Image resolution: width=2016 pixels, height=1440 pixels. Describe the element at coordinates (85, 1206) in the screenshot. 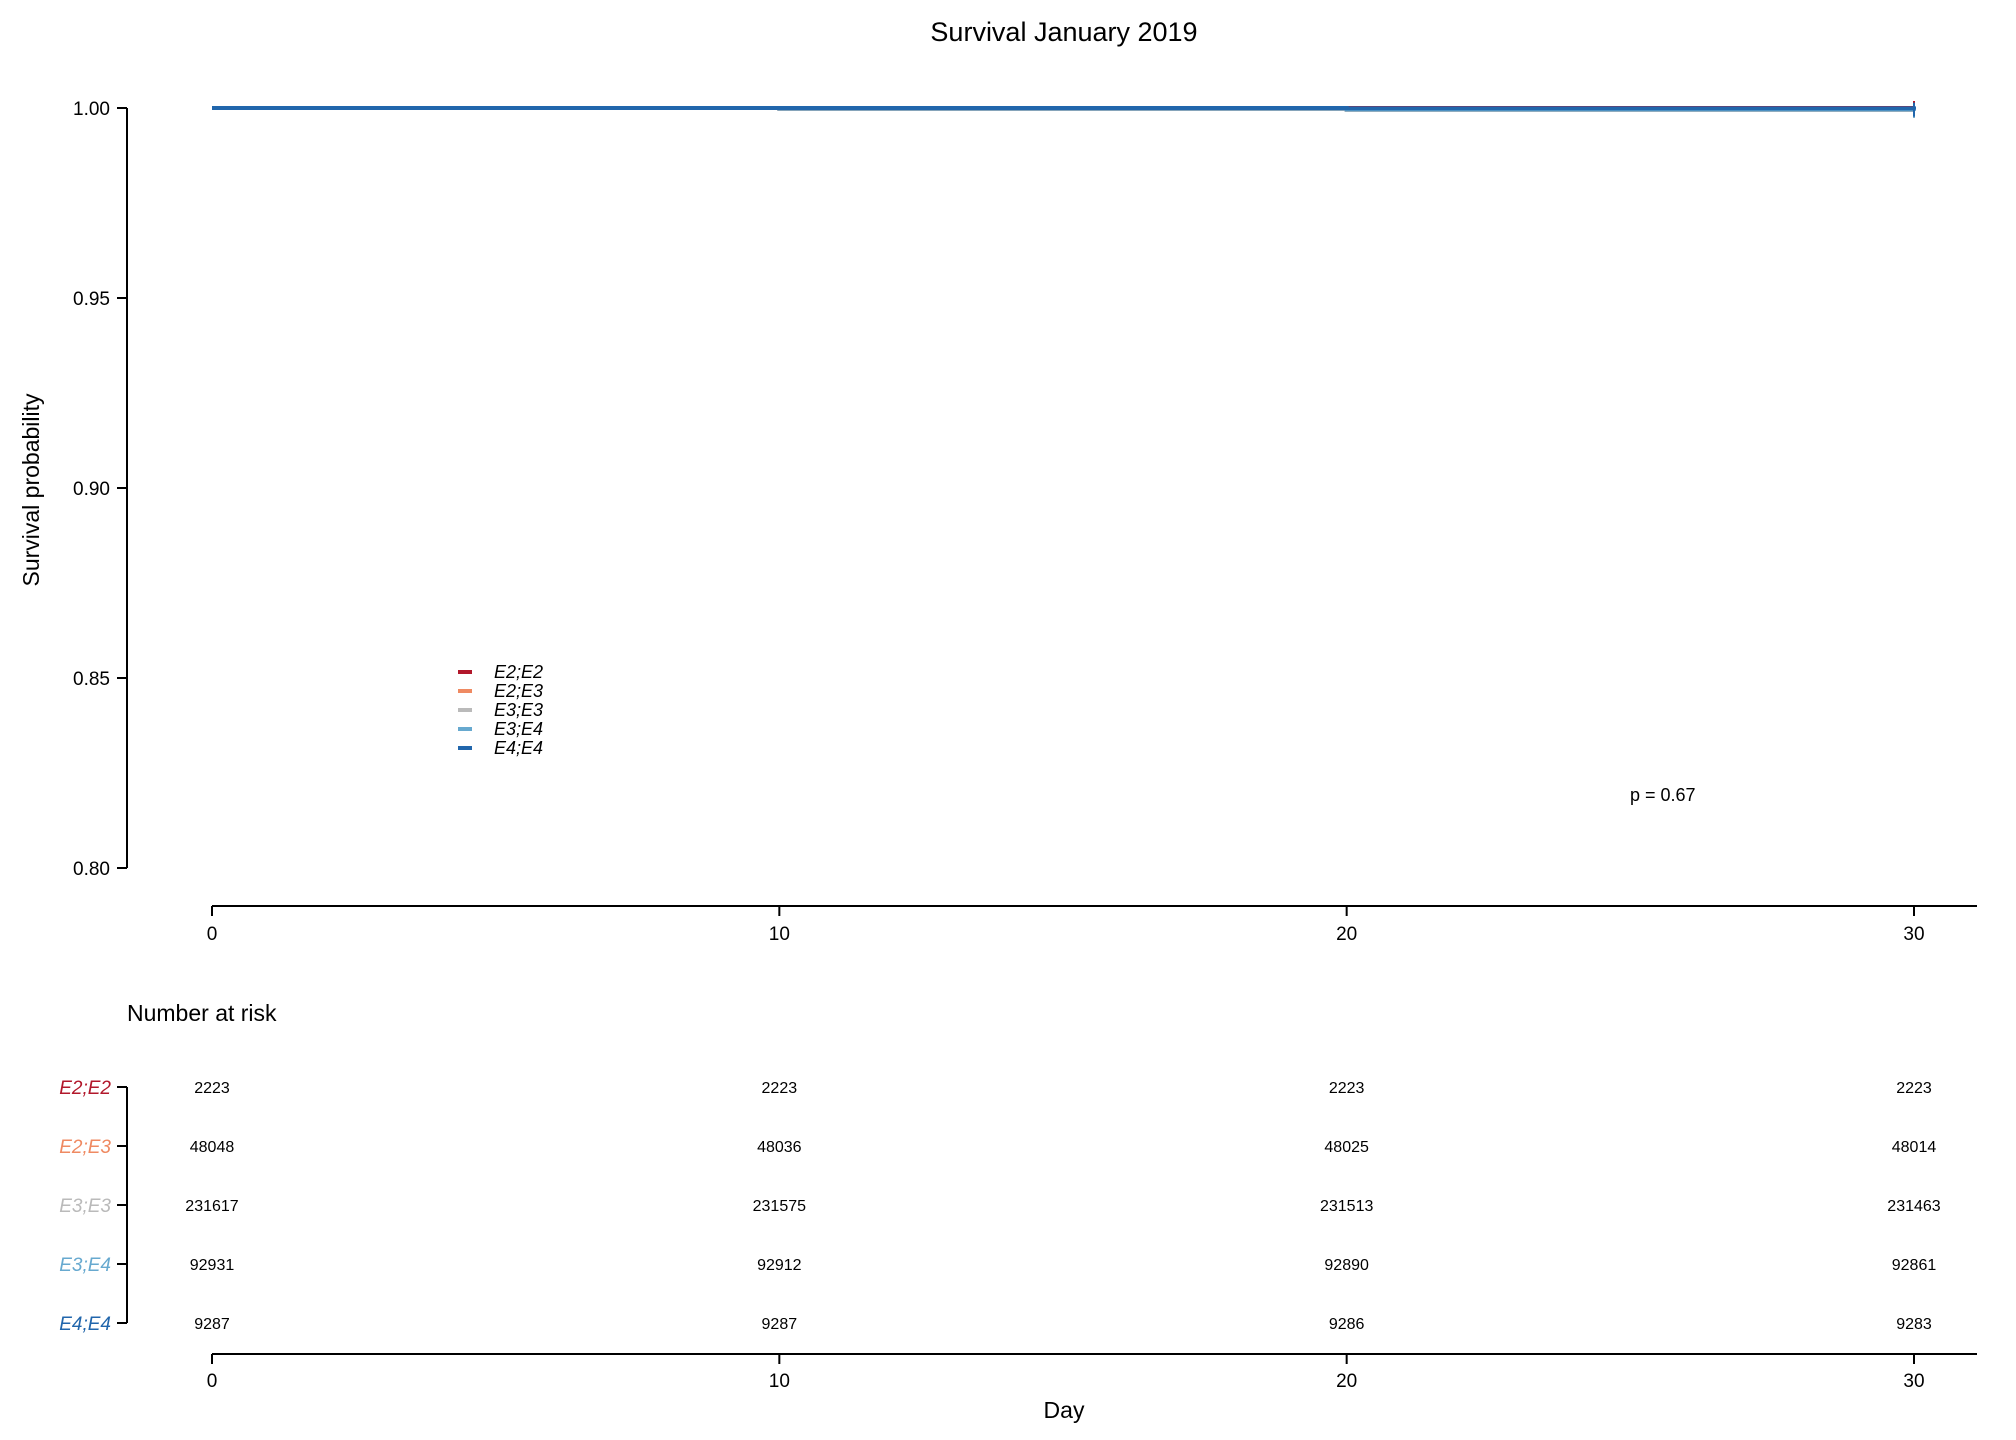

I see `risk-group-label: E3;E3` at that location.